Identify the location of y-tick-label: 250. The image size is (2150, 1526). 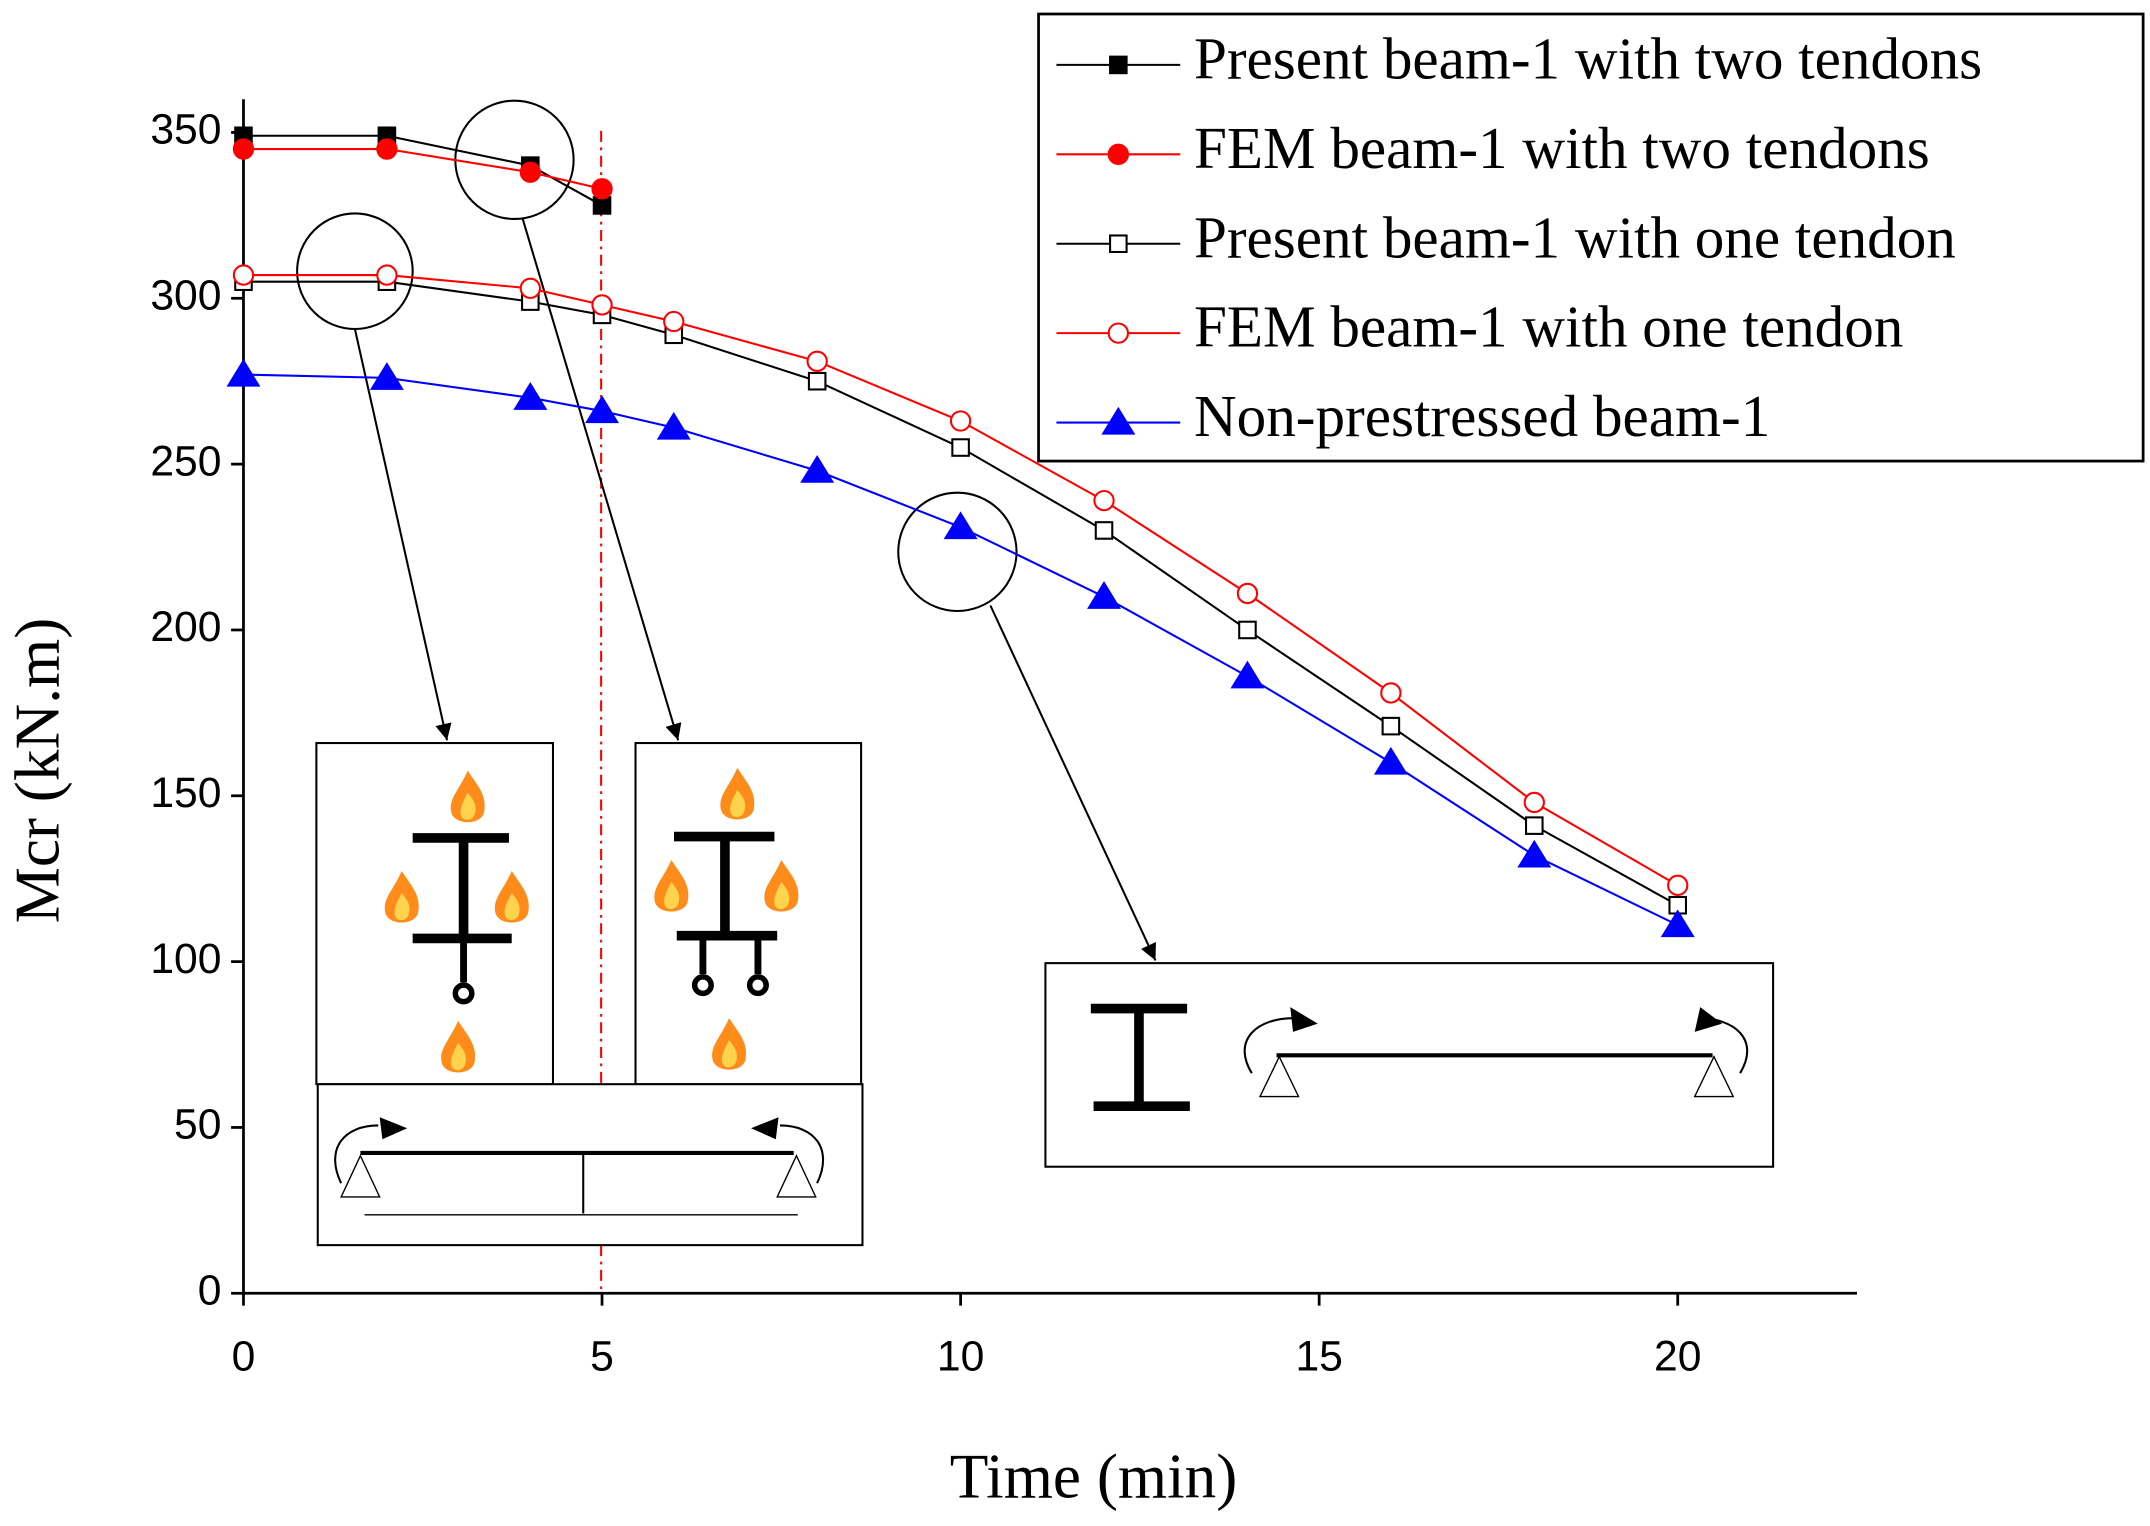
(185, 461).